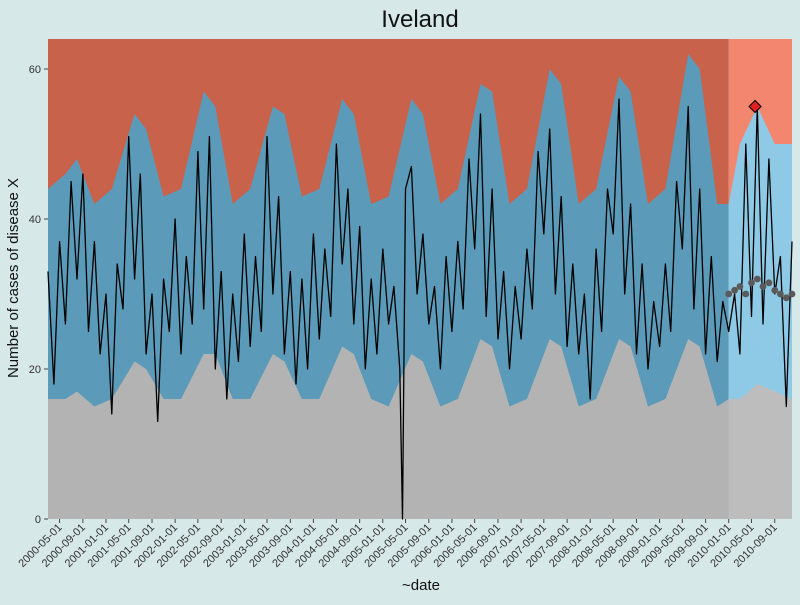 The width and height of the screenshot is (800, 605). Describe the element at coordinates (35, 70) in the screenshot. I see `y-tick-label: 60` at that location.